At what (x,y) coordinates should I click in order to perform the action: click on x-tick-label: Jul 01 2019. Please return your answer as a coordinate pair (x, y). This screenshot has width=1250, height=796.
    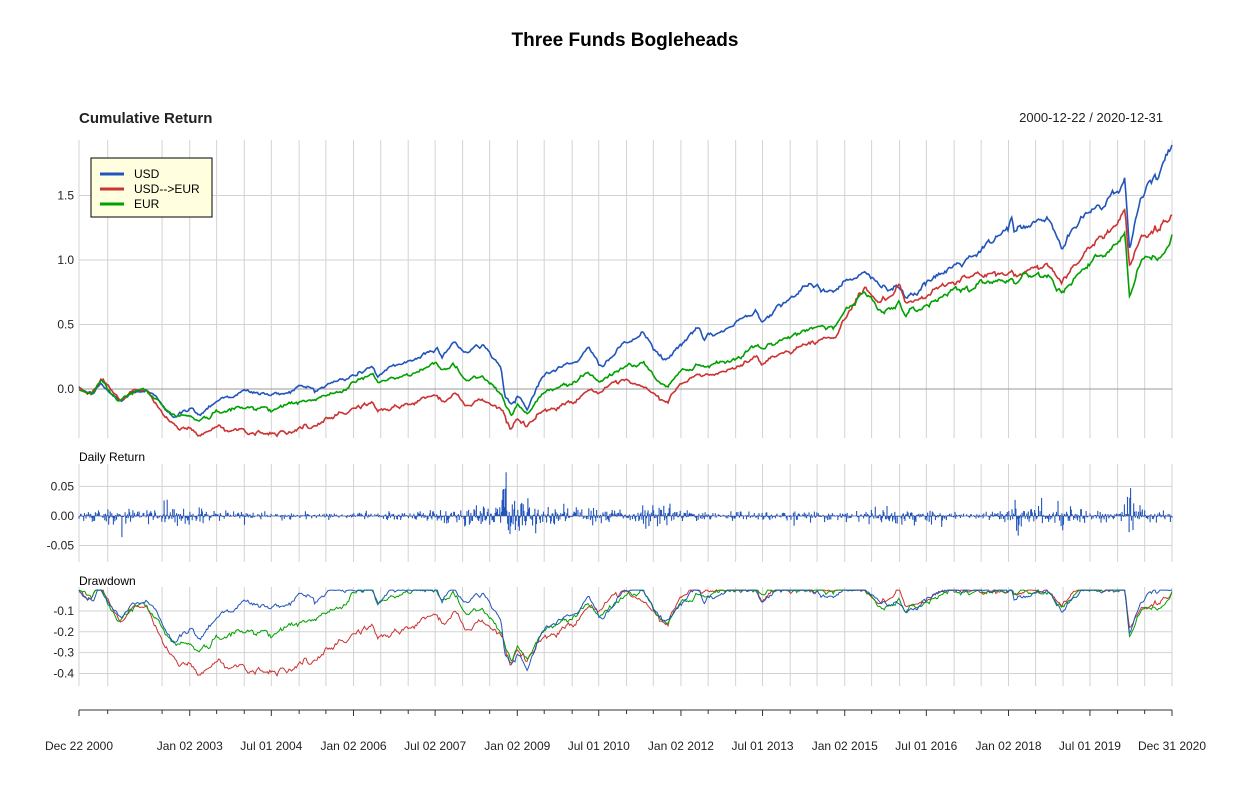
    Looking at the image, I should click on (1090, 746).